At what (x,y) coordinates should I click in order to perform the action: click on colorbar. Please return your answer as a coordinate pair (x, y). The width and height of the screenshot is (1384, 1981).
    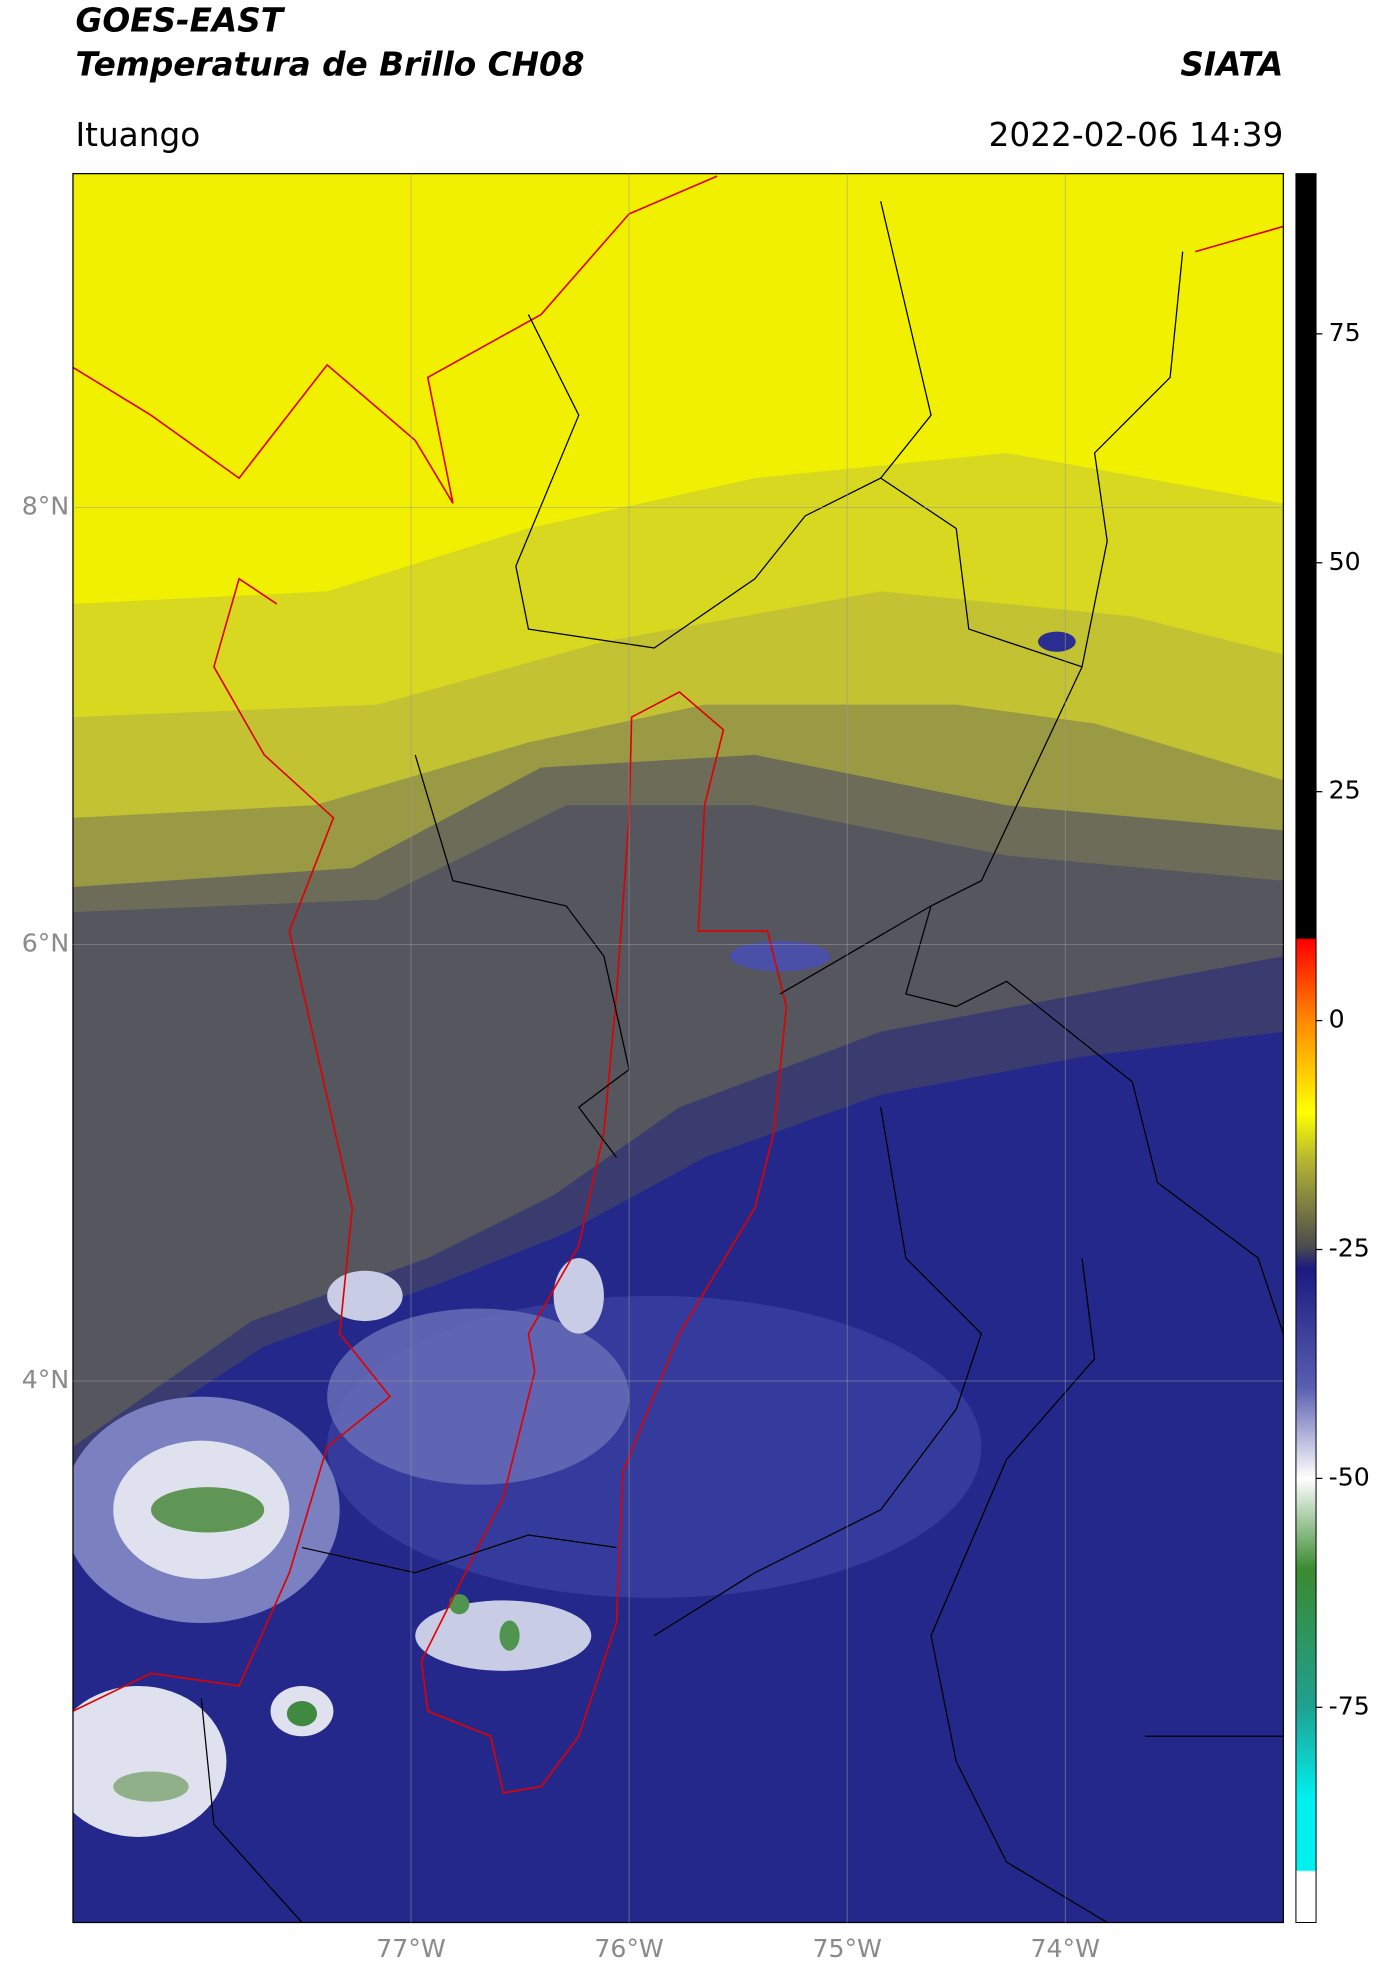
    Looking at the image, I should click on (1306, 1048).